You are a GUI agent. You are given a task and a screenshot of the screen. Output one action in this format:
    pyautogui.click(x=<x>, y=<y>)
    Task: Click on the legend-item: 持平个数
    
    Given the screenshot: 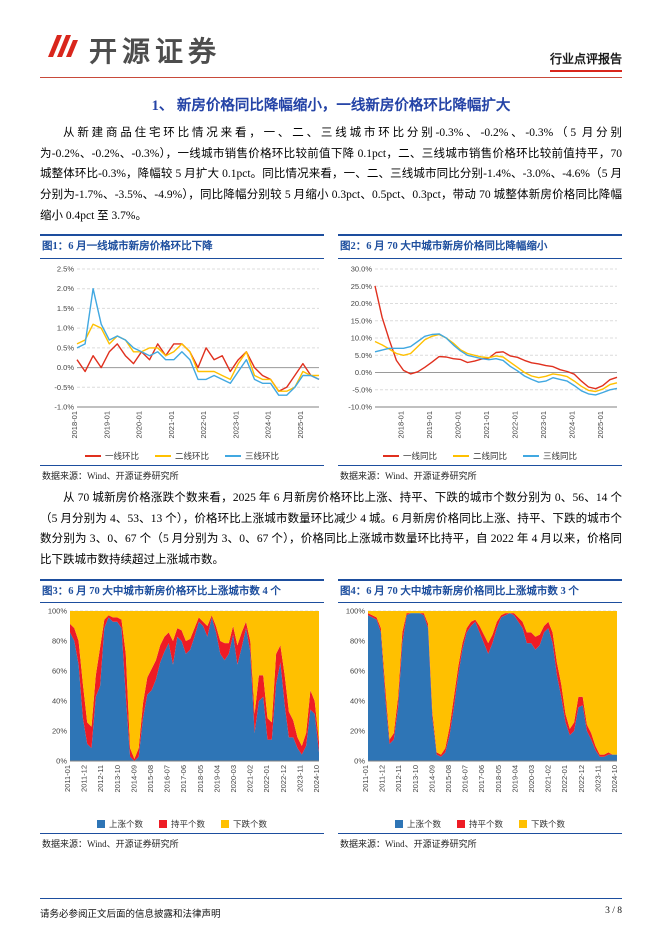 What is the action you would take?
    pyautogui.click(x=181, y=824)
    